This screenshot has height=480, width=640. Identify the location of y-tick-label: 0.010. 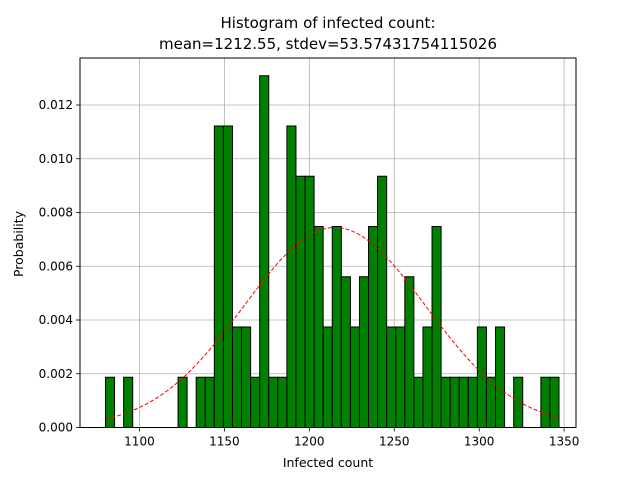
(56, 159).